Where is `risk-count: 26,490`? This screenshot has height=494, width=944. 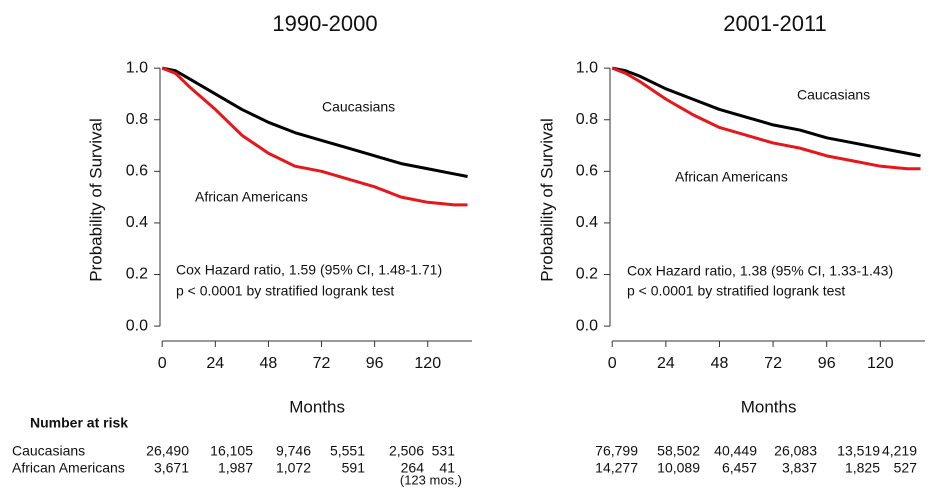
risk-count: 26,490 is located at coordinates (167, 451).